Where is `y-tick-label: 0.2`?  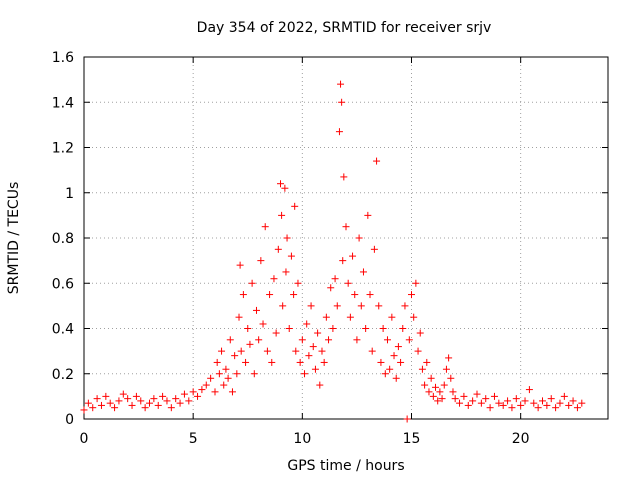
y-tick-label: 0.2 is located at coordinates (63, 375).